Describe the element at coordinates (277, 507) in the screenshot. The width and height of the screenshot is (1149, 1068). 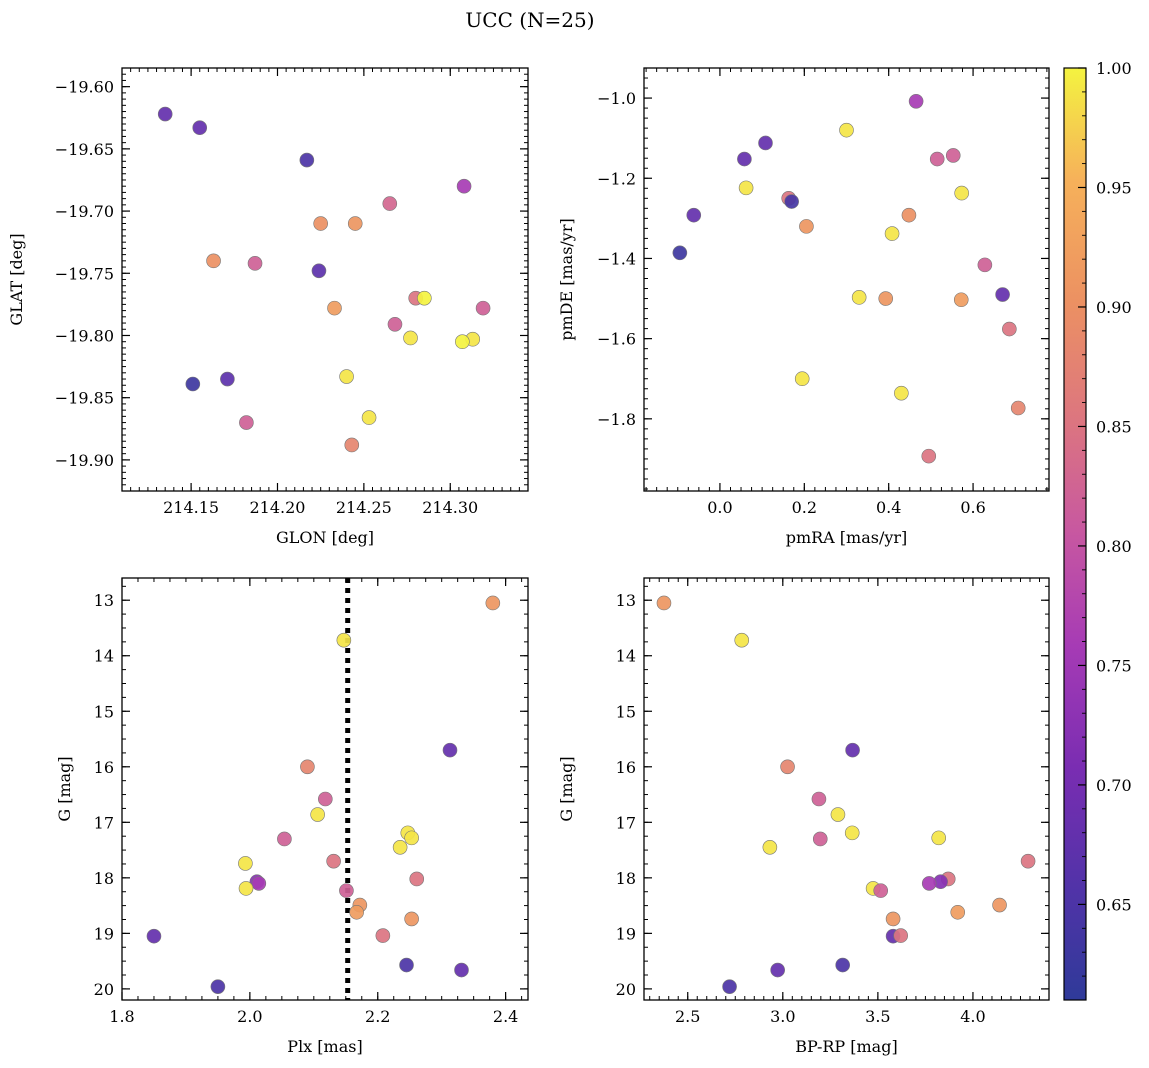
I see `x-tick-label: 214.20` at that location.